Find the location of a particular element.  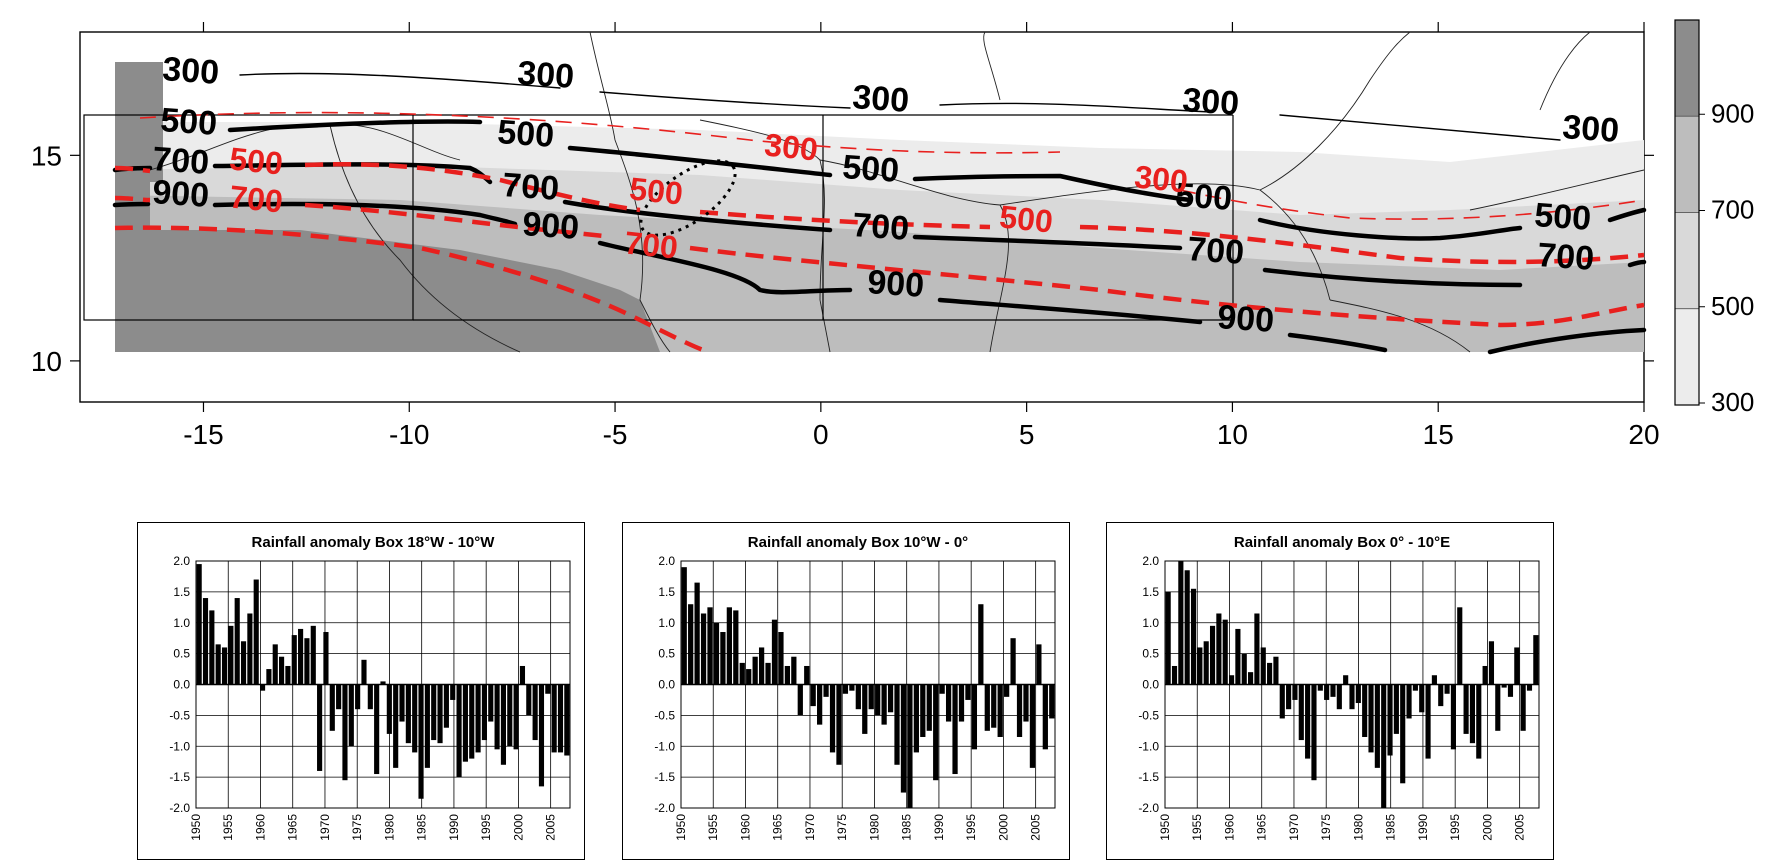

x-tick-label: 1975 is located at coordinates (1326, 827).